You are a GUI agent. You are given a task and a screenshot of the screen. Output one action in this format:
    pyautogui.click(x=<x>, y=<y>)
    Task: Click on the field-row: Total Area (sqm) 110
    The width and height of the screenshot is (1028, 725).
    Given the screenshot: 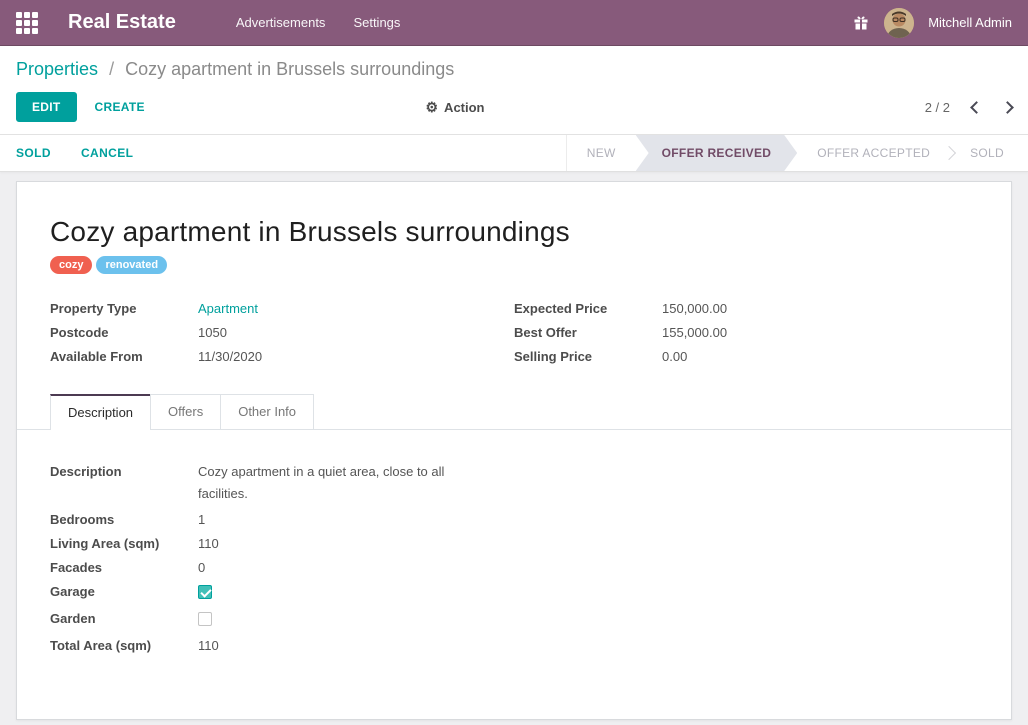 What is the action you would take?
    pyautogui.click(x=514, y=646)
    